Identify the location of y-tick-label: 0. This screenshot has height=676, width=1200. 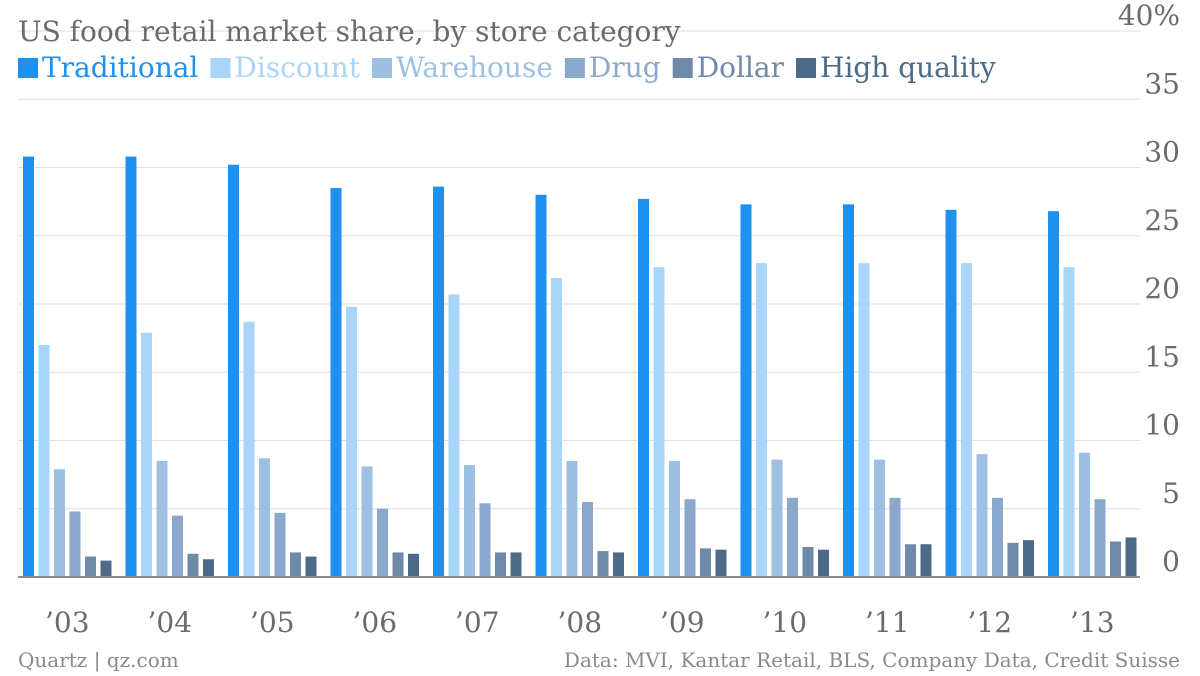
(1171, 561).